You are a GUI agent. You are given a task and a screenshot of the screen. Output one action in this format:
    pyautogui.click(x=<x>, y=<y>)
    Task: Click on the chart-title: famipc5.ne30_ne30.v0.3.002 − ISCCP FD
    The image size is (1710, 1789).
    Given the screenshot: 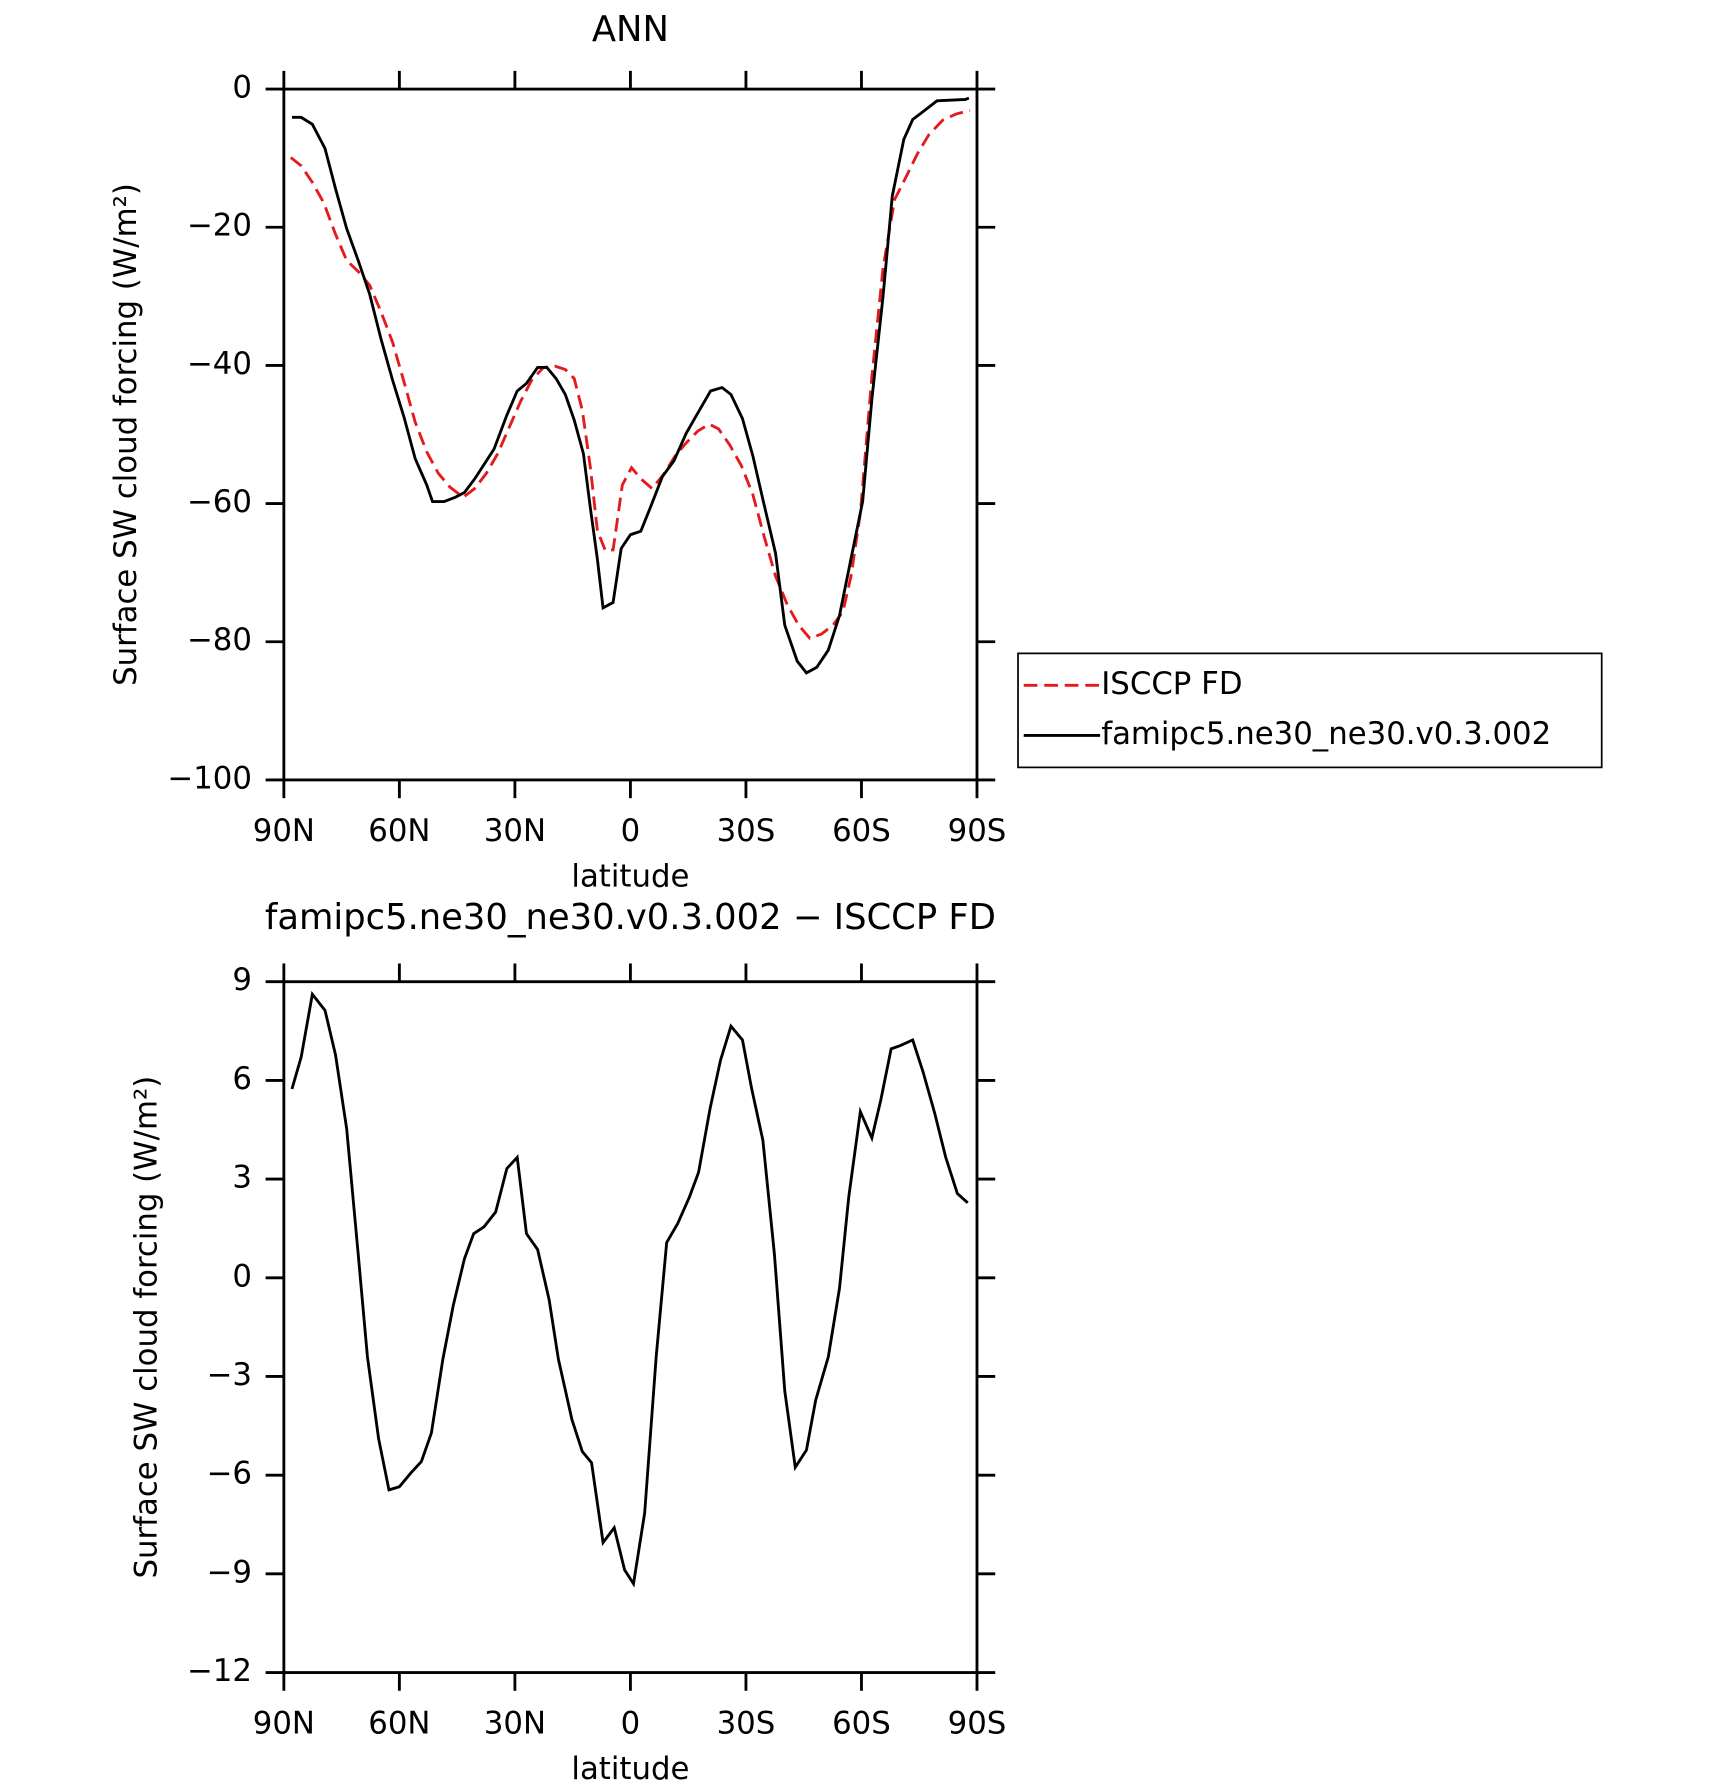 What is the action you would take?
    pyautogui.click(x=630, y=917)
    